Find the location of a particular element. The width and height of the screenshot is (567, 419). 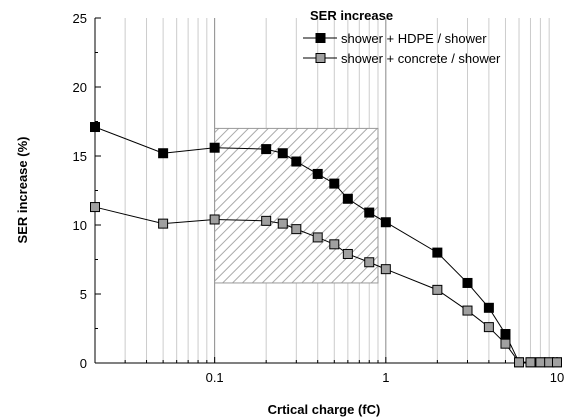

legend-label: shower + HDPE / shower is located at coordinates (414, 38).